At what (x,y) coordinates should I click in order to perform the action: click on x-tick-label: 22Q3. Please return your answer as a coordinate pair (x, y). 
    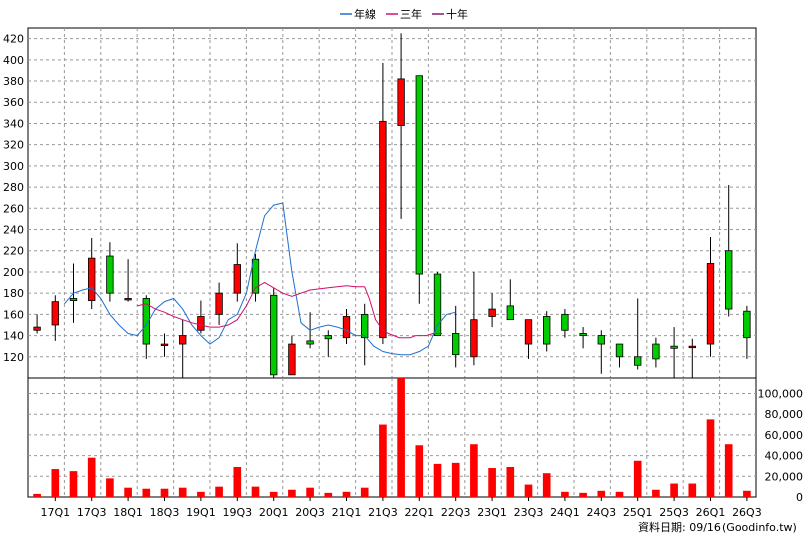
    Looking at the image, I should click on (456, 512).